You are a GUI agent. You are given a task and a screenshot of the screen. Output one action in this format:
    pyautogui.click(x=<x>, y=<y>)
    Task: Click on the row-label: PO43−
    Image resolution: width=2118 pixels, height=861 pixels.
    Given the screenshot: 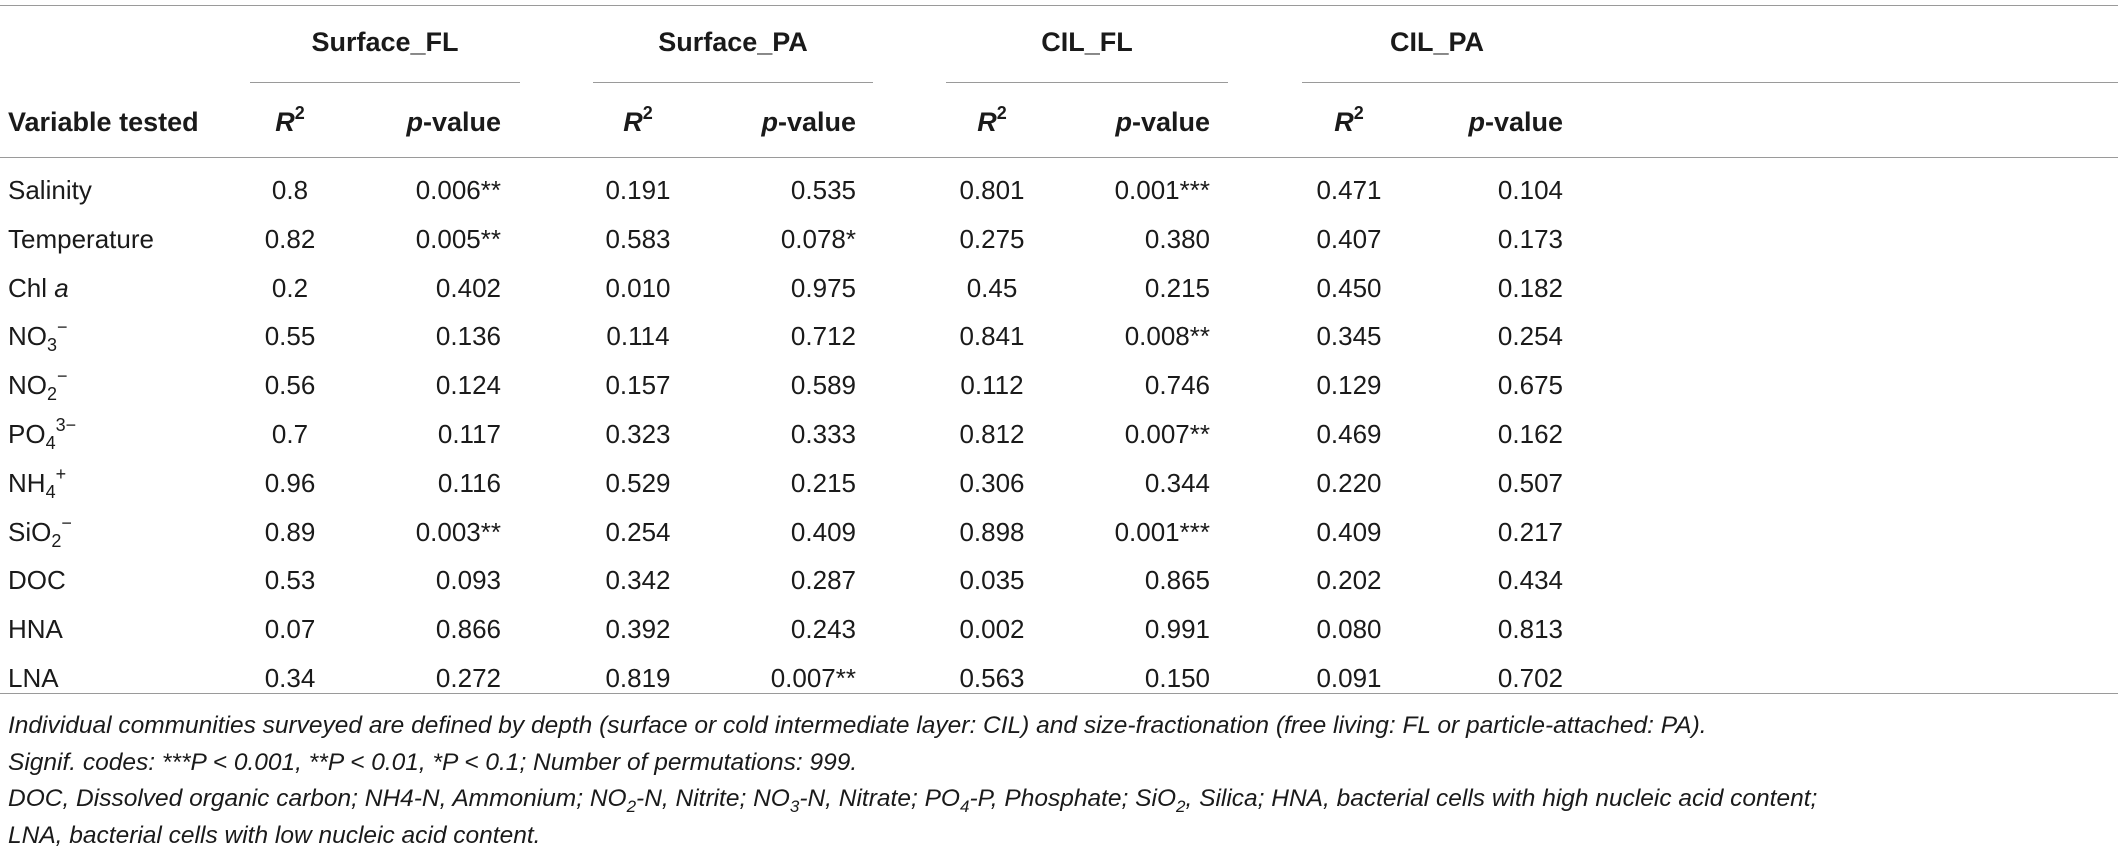 What is the action you would take?
    pyautogui.click(x=42, y=434)
    